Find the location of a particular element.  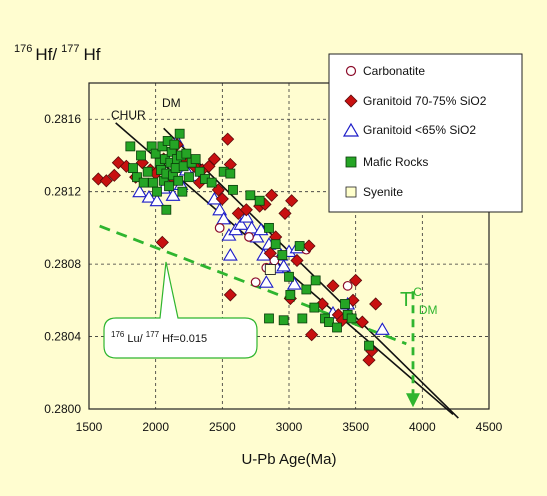

legend-marker-mafic is located at coordinates (351, 162).